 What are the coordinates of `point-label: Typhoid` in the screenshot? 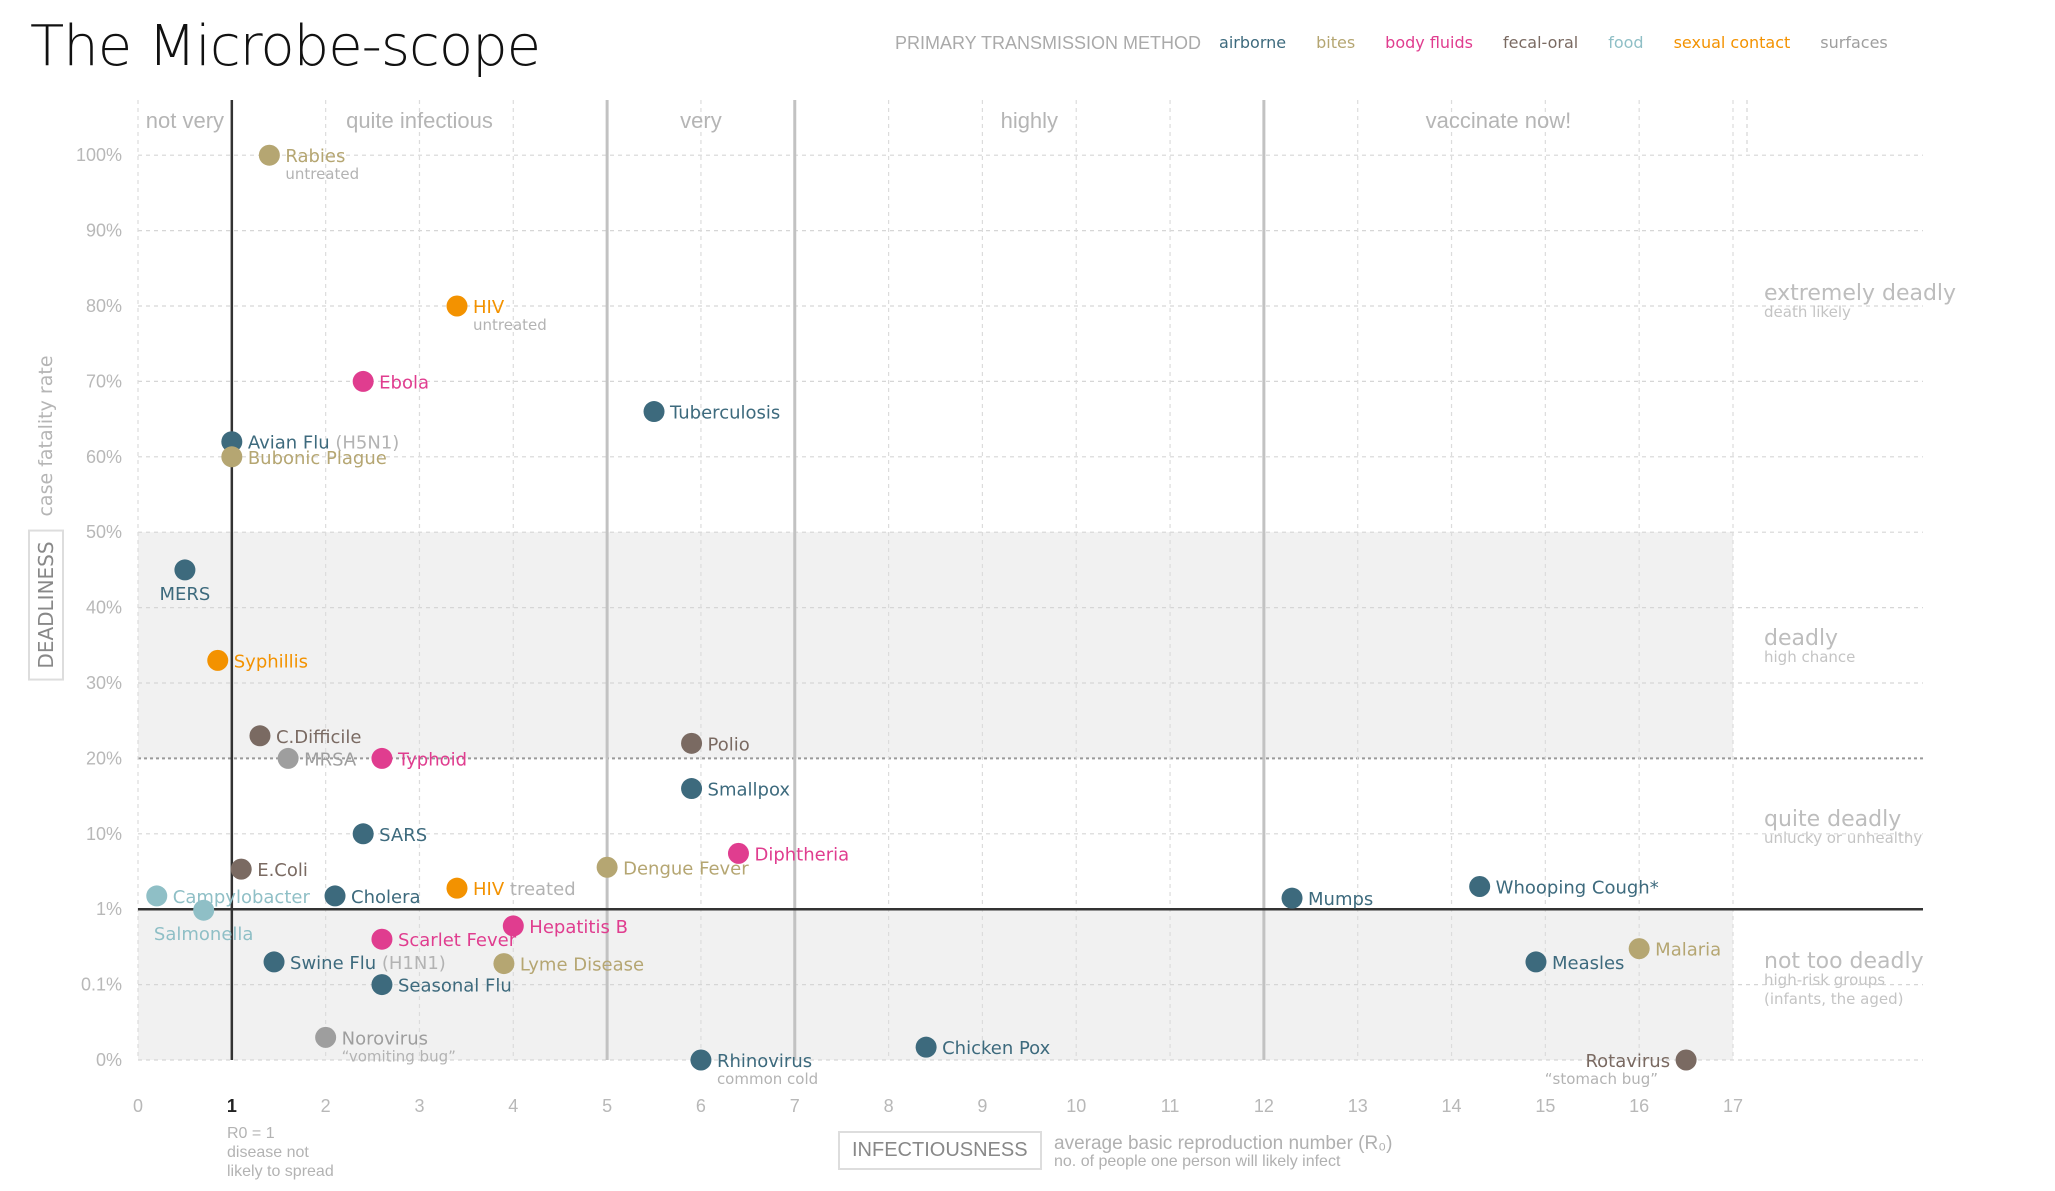 It's located at (432, 759).